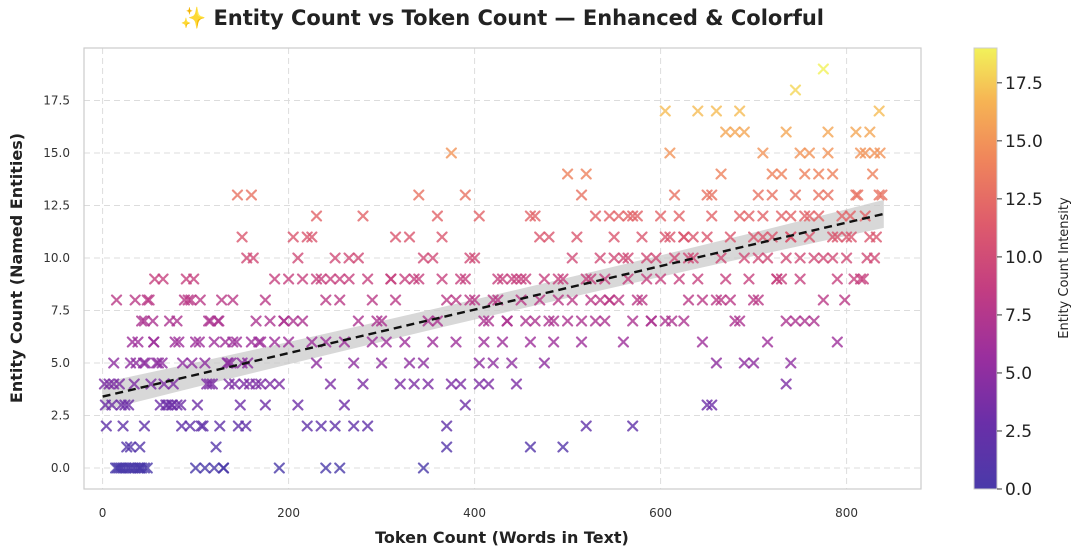 The height and width of the screenshot is (559, 1080). I want to click on colorbar-tick-label: 0.0, so click(1018, 490).